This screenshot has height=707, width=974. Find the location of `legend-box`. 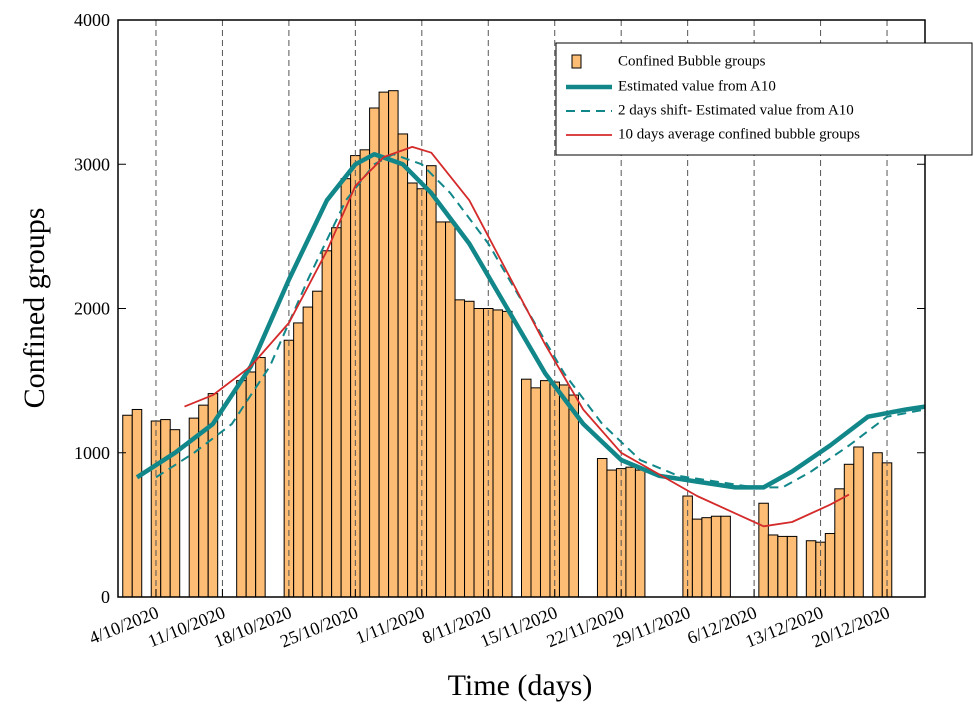

legend-box is located at coordinates (764, 99).